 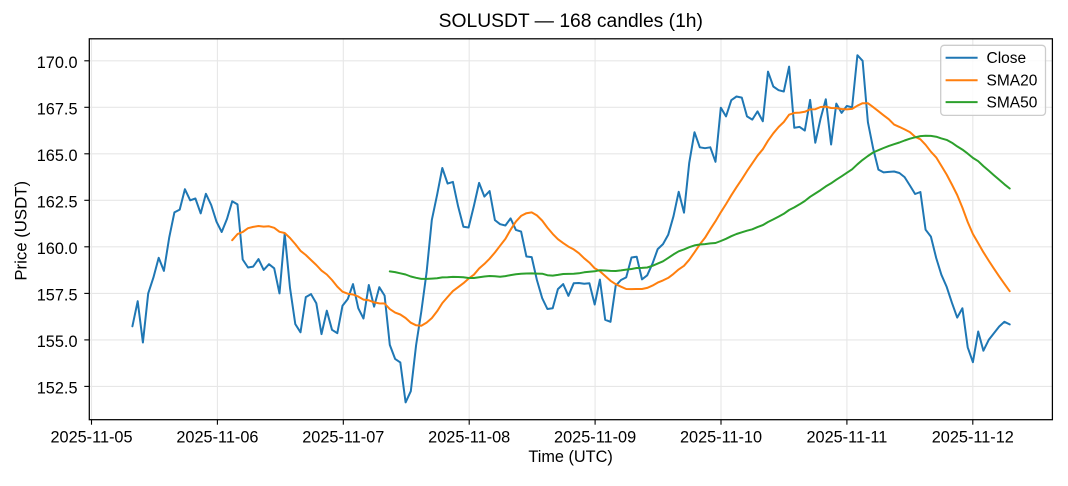 I want to click on svg-text: 152.5, so click(x=57, y=388).